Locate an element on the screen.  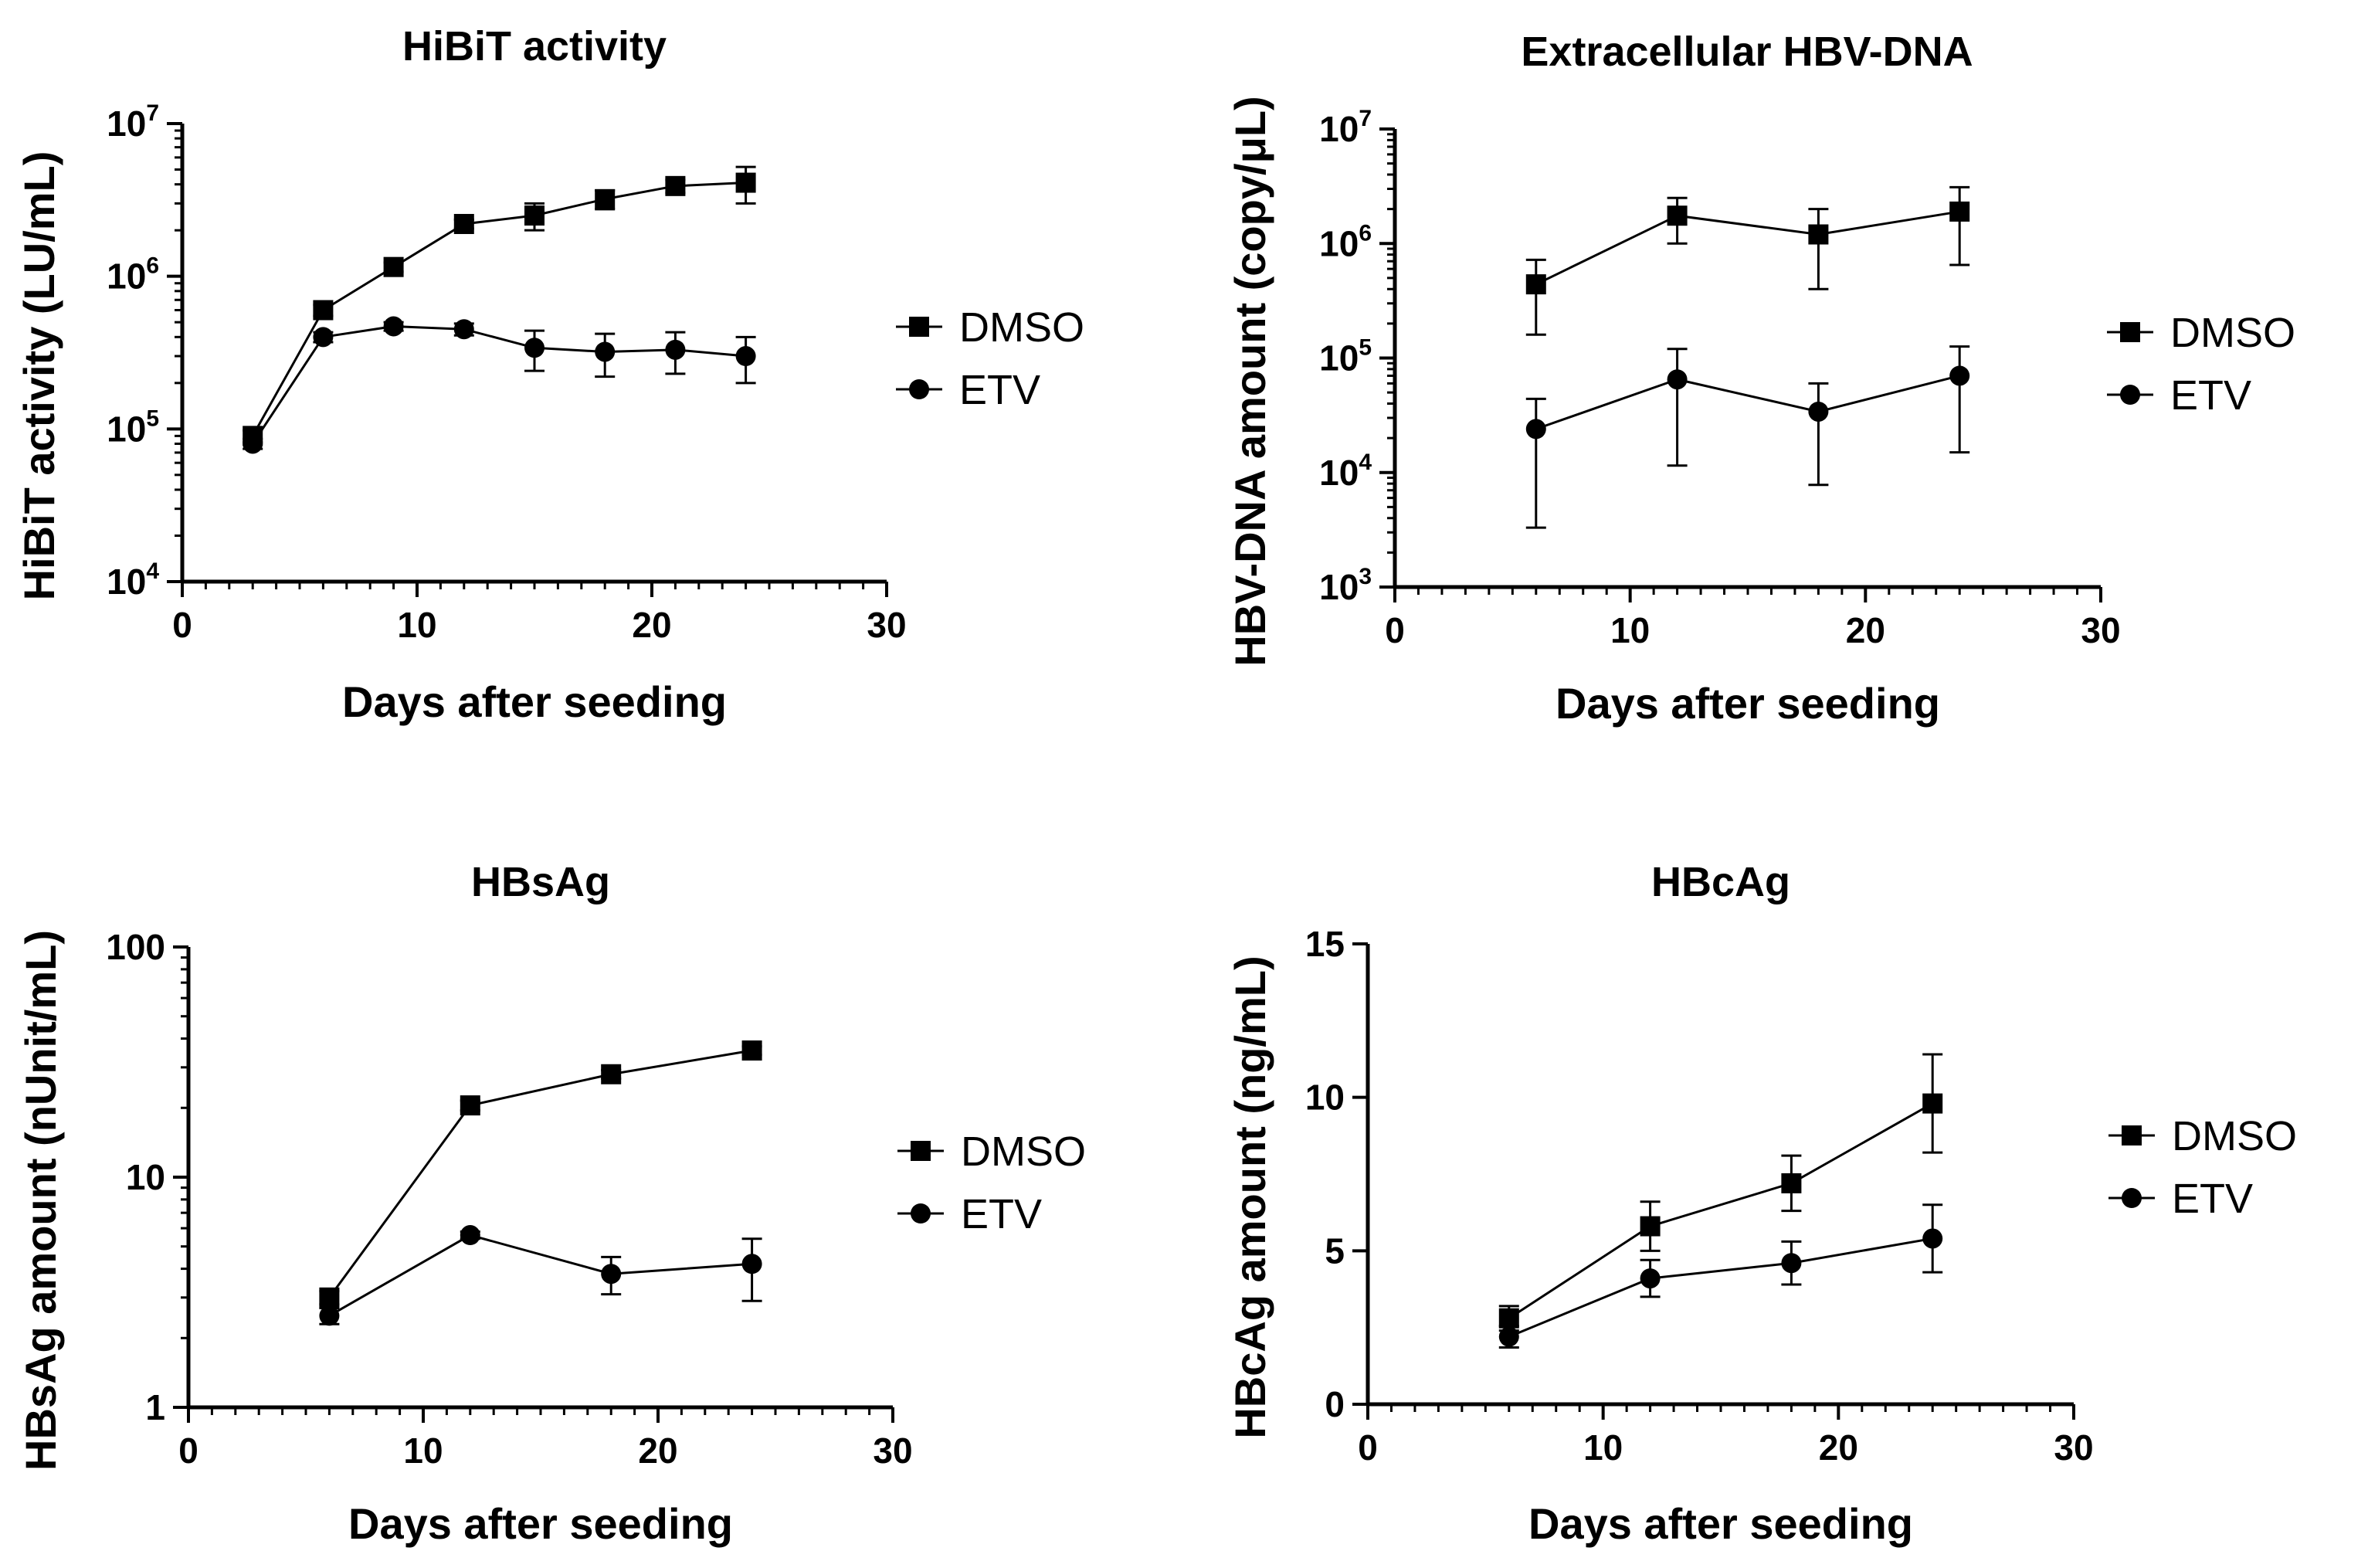
y-tick-label: 10⁶ is located at coordinates (1345, 241).